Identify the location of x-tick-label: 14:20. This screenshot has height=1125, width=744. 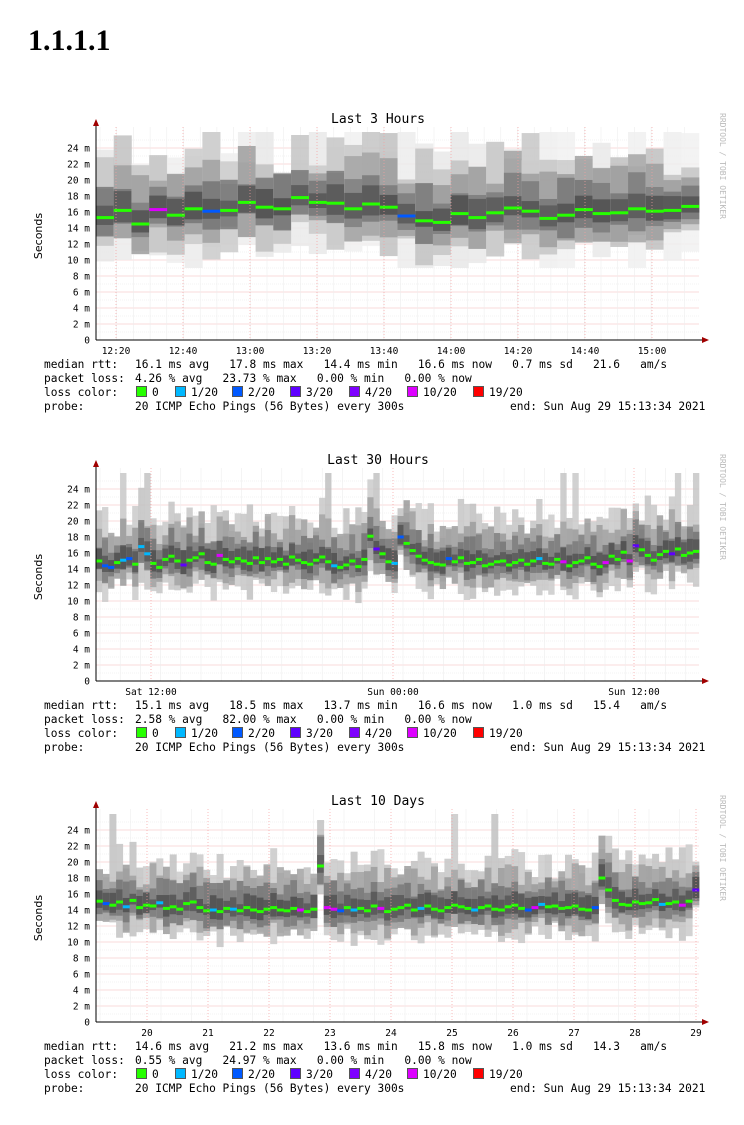
(518, 350).